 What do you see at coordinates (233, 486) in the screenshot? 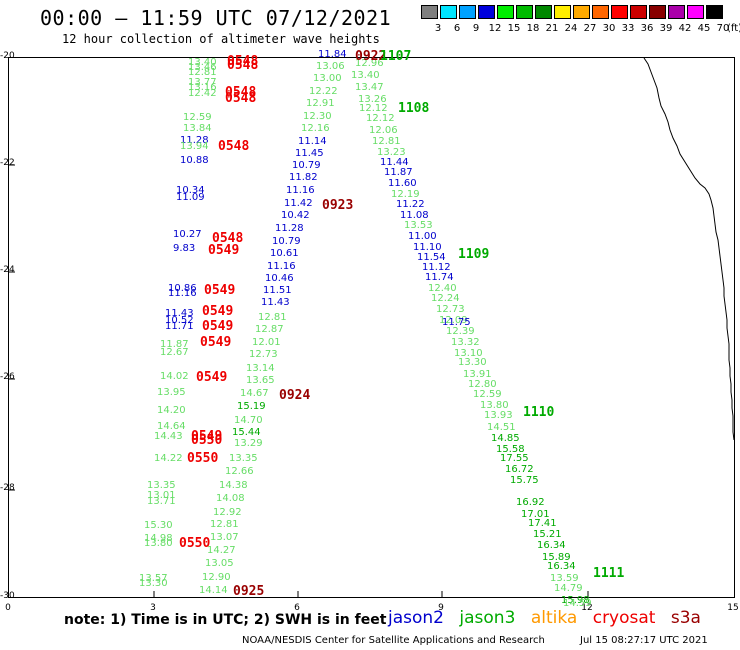
I see `wave-height-label: 14.38` at bounding box center [233, 486].